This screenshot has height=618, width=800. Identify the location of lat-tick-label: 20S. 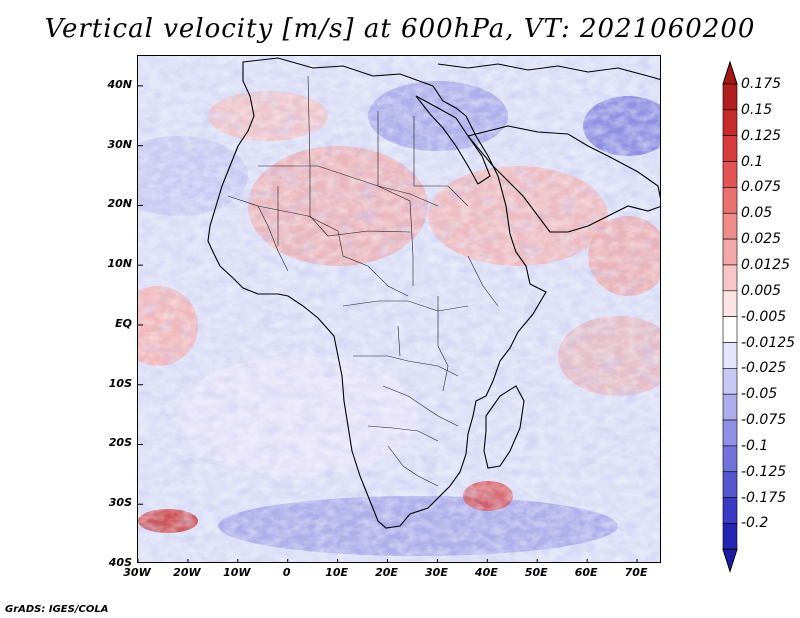
(120, 443).